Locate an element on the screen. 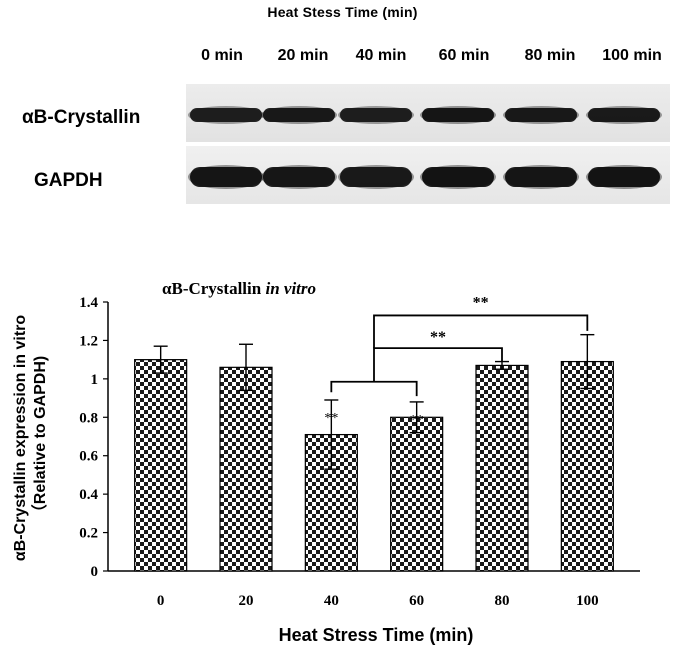 This screenshot has height=654, width=685. y-tick-label: 0.4 is located at coordinates (88, 495).